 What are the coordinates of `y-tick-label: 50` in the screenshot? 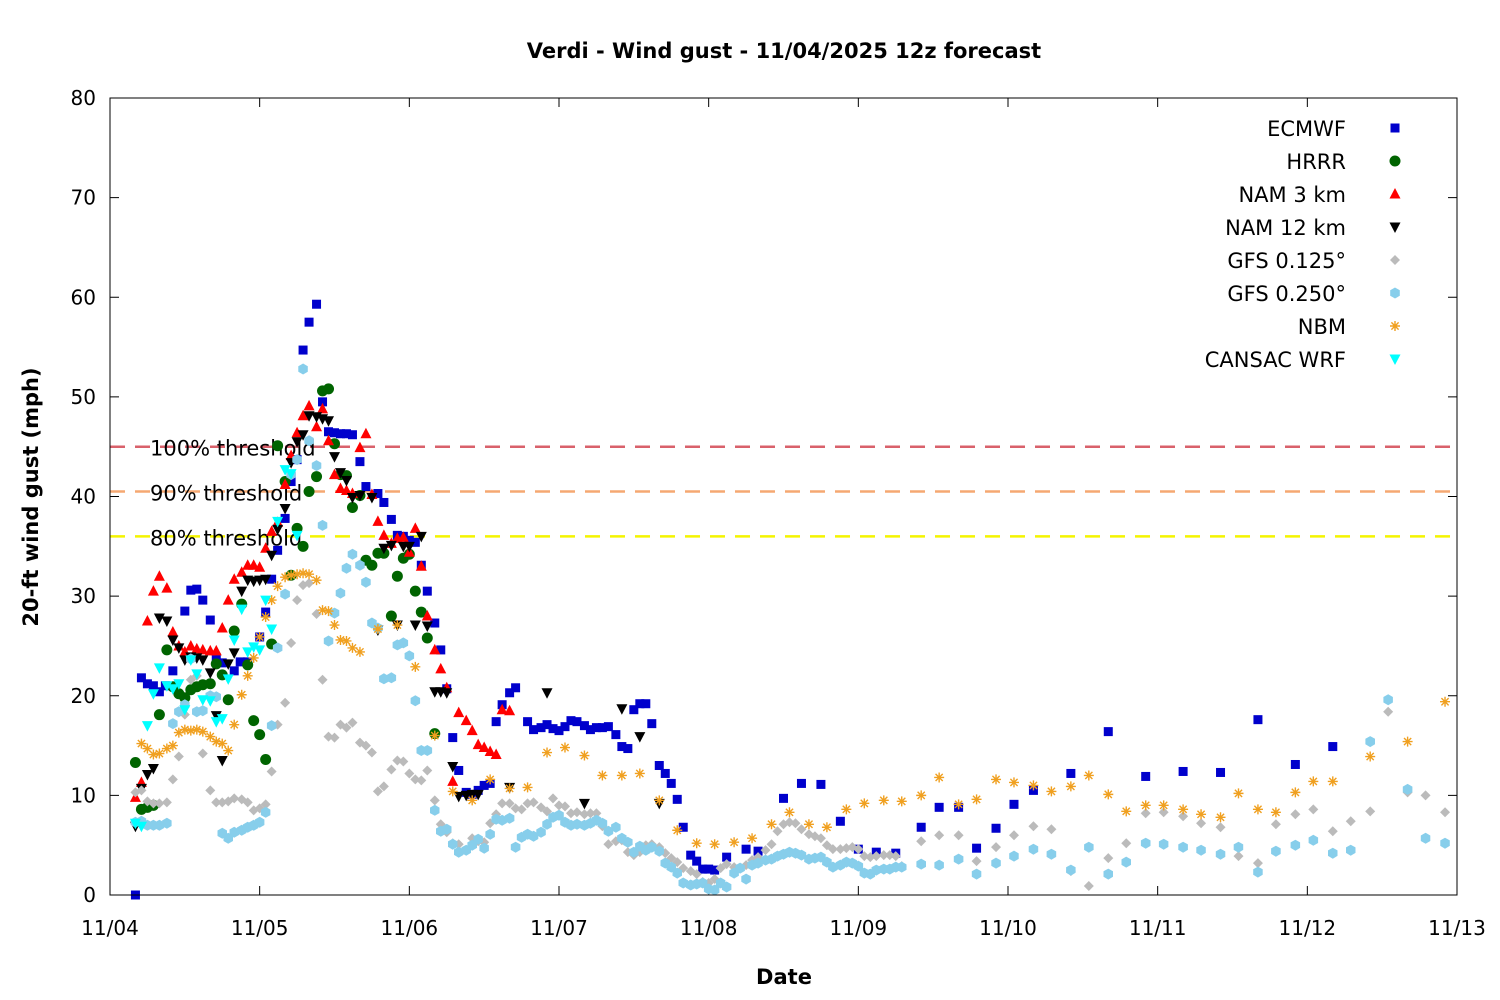 It's located at (83, 397).